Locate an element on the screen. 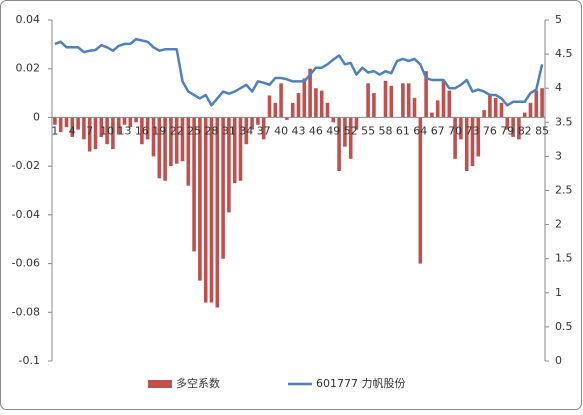 The height and width of the screenshot is (415, 583). x-tick-label: 19 is located at coordinates (159, 130).